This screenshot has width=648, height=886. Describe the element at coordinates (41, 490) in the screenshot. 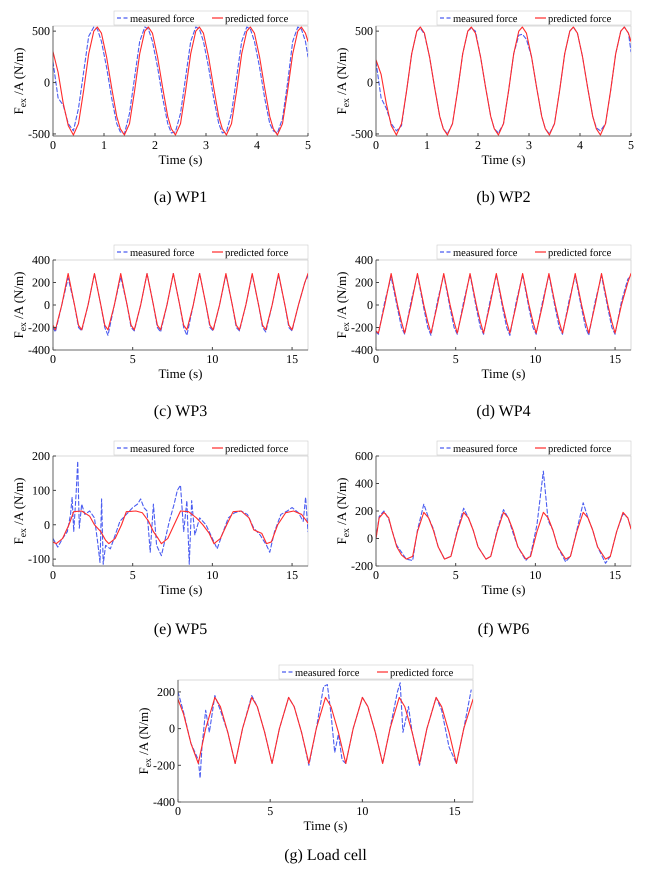

I see `y-tick-label: 100` at that location.